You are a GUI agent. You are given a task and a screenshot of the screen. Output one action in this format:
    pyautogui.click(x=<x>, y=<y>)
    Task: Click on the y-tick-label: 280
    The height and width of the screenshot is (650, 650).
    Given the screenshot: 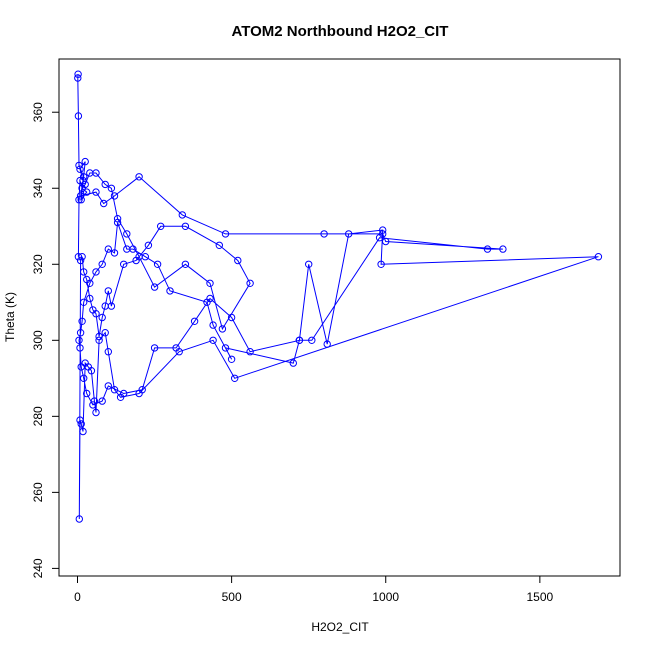 What is the action you would take?
    pyautogui.click(x=38, y=416)
    